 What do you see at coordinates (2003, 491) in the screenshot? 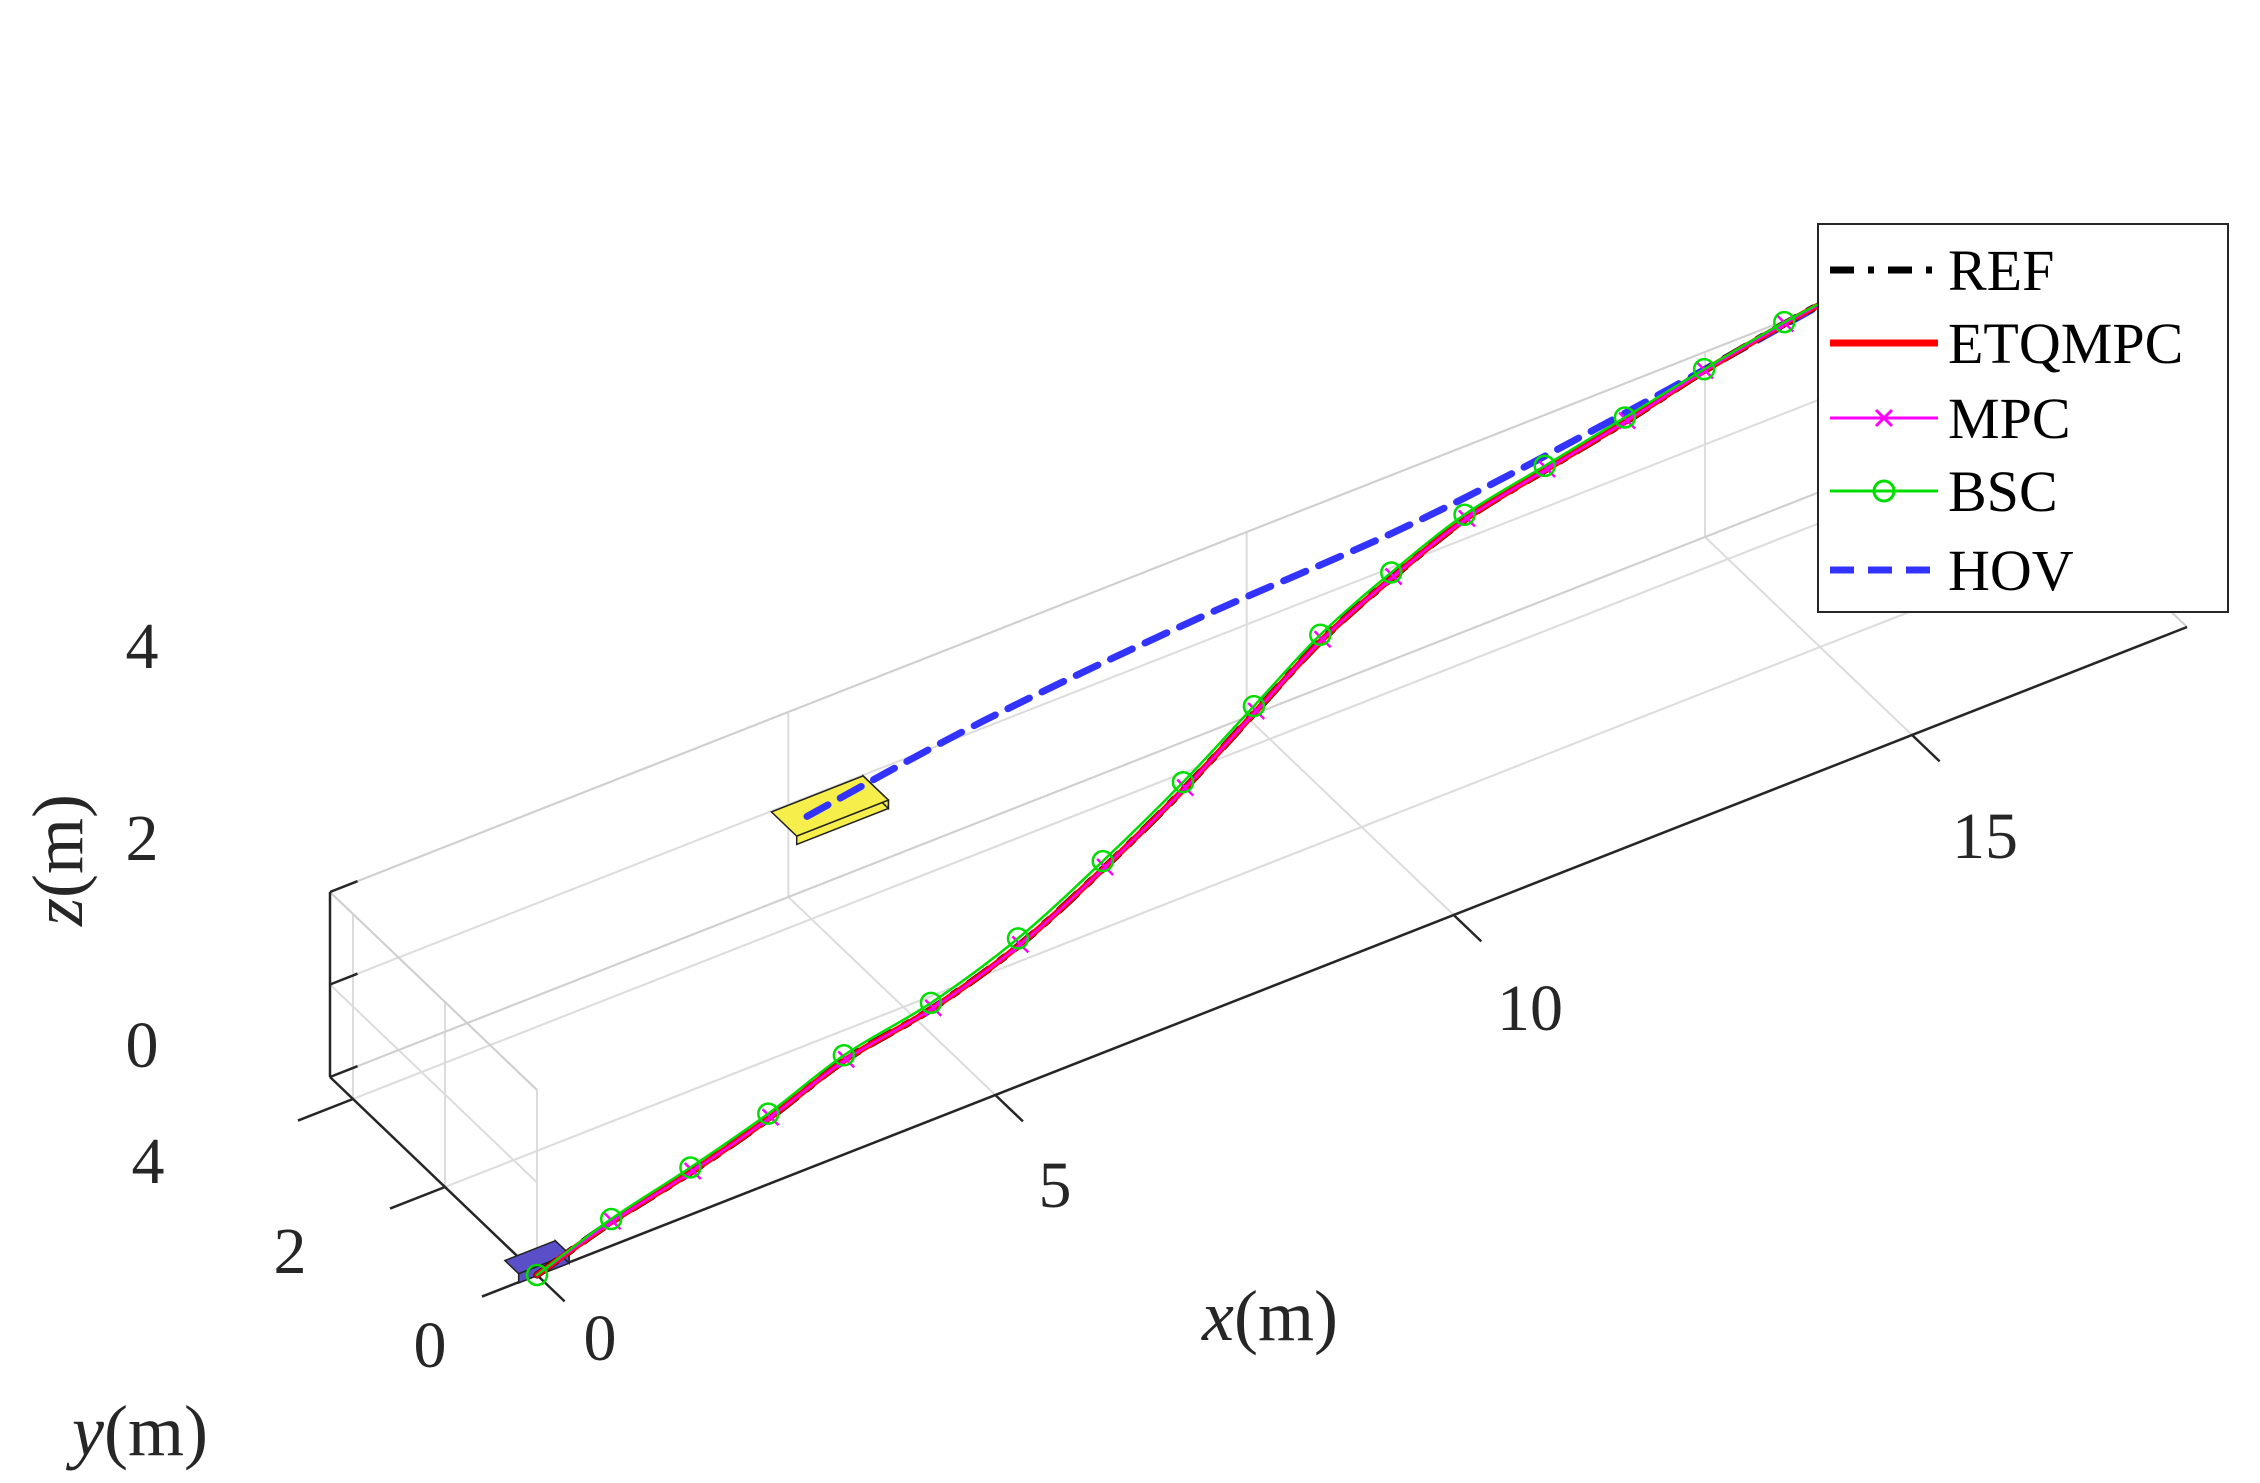
I see `legend-label-bsc: BSC` at bounding box center [2003, 491].